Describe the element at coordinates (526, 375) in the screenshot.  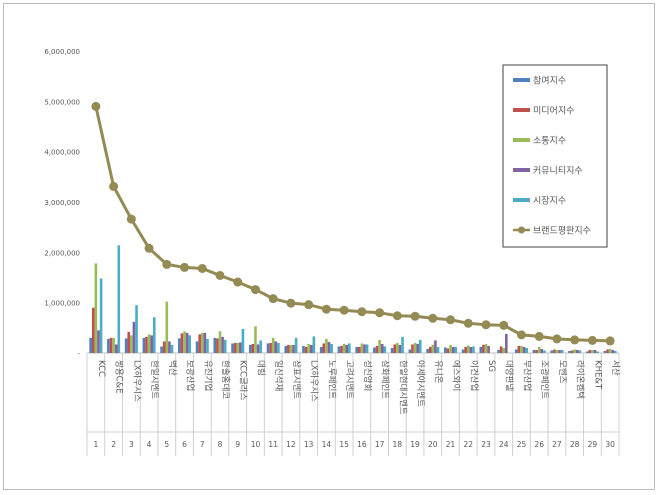
I see `x-category-label: 부산산업` at that location.